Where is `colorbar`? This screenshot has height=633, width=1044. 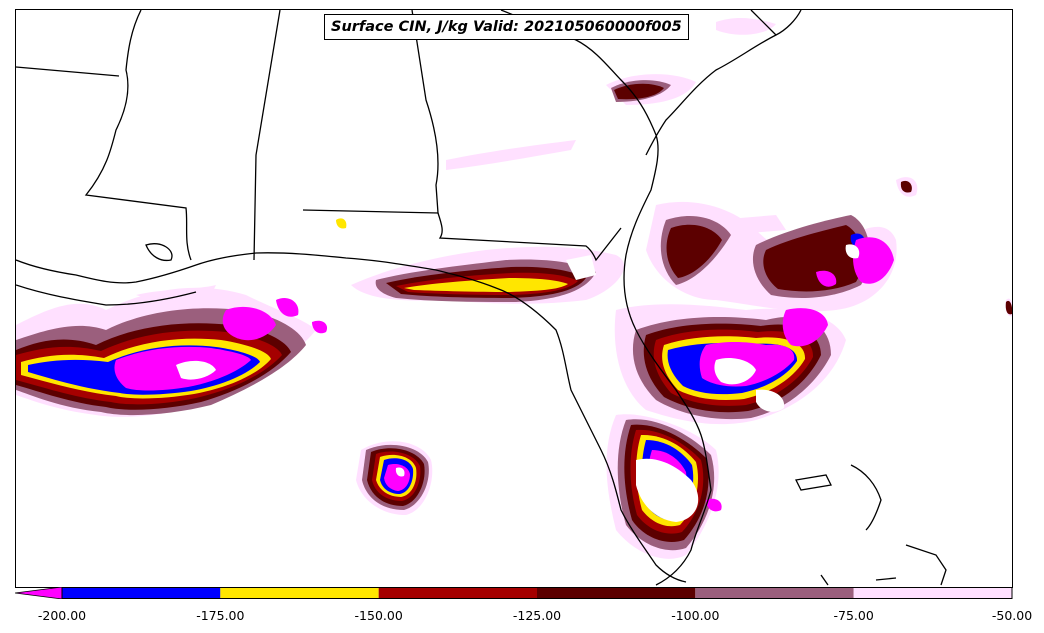
colorbar is located at coordinates (514, 593).